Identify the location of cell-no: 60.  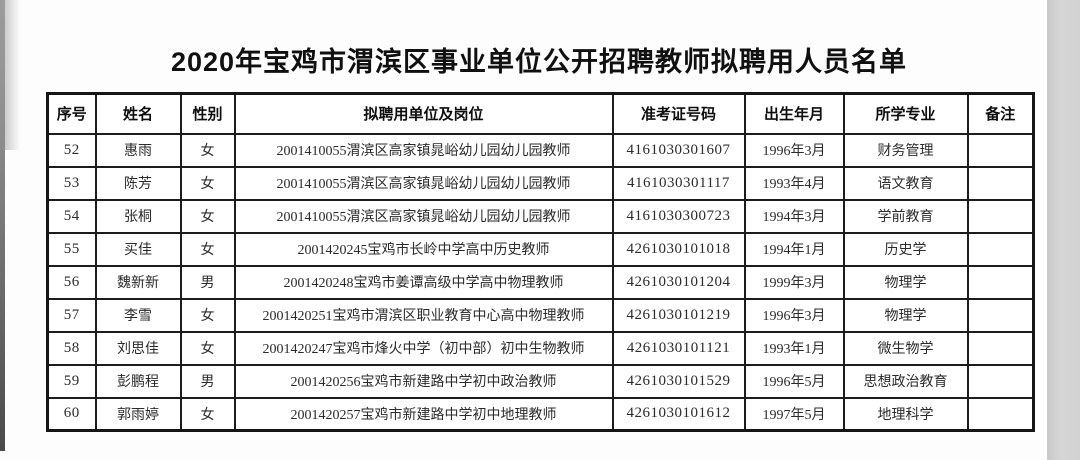
(71, 414).